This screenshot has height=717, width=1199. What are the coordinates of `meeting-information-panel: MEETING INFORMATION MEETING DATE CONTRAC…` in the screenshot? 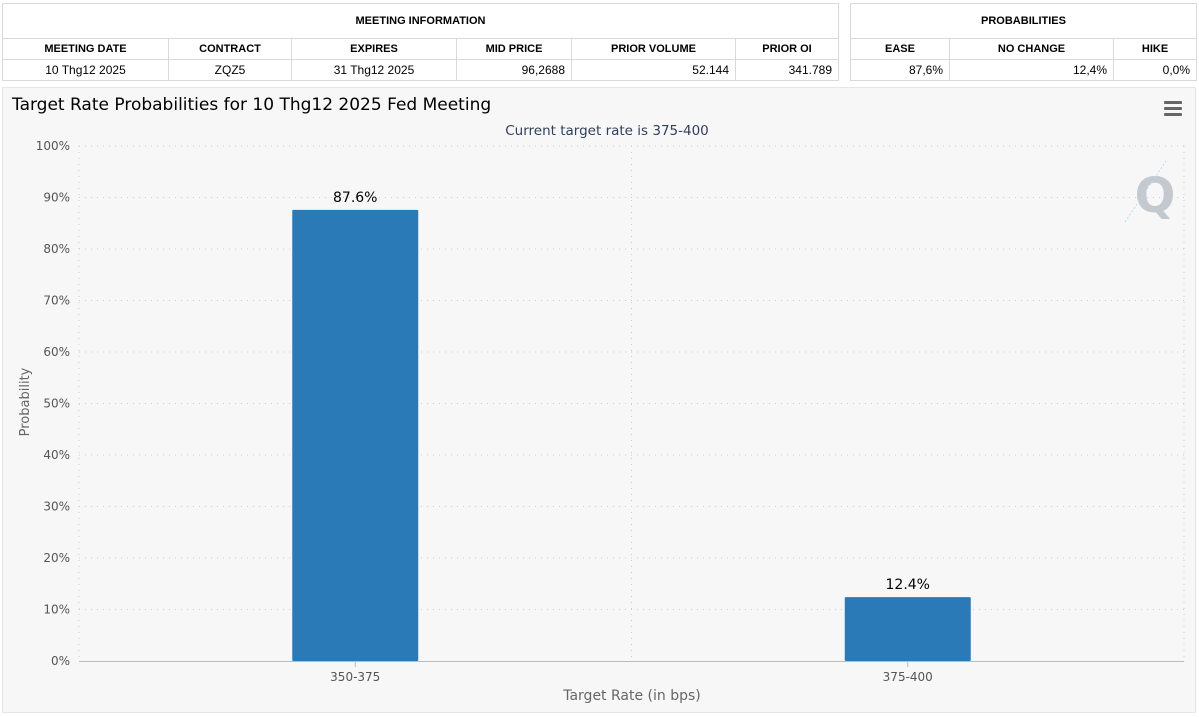 It's located at (420, 42).